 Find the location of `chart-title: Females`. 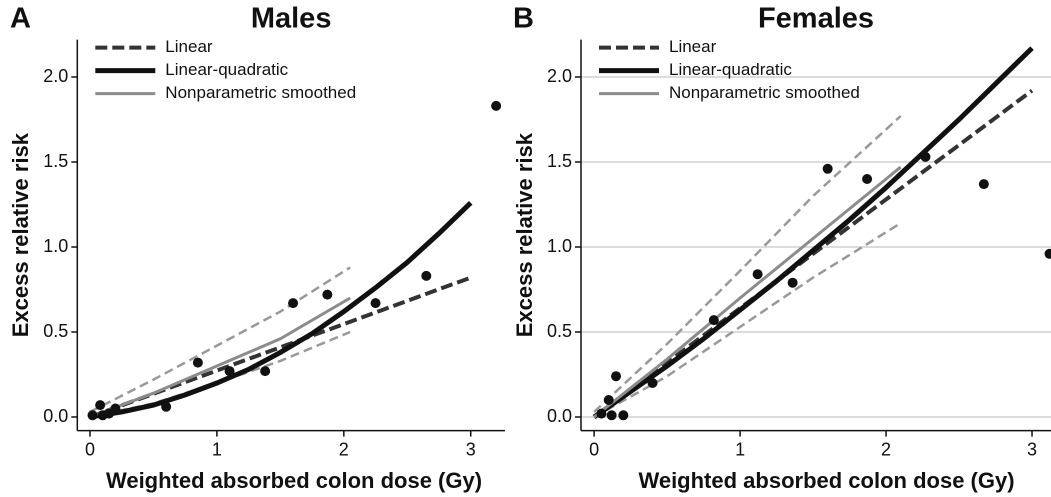

chart-title: Females is located at coordinates (816, 19).